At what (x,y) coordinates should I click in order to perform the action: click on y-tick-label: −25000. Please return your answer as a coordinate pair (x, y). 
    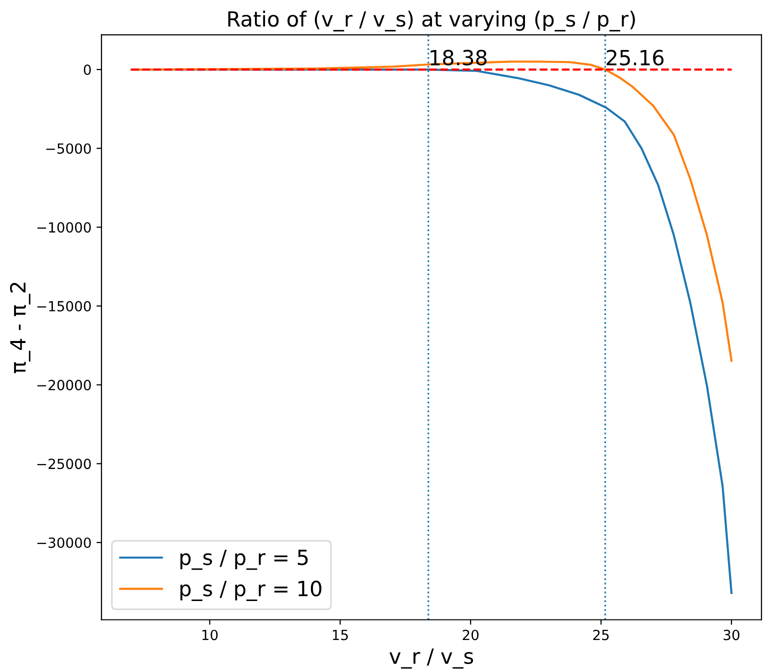
    Looking at the image, I should click on (64, 464).